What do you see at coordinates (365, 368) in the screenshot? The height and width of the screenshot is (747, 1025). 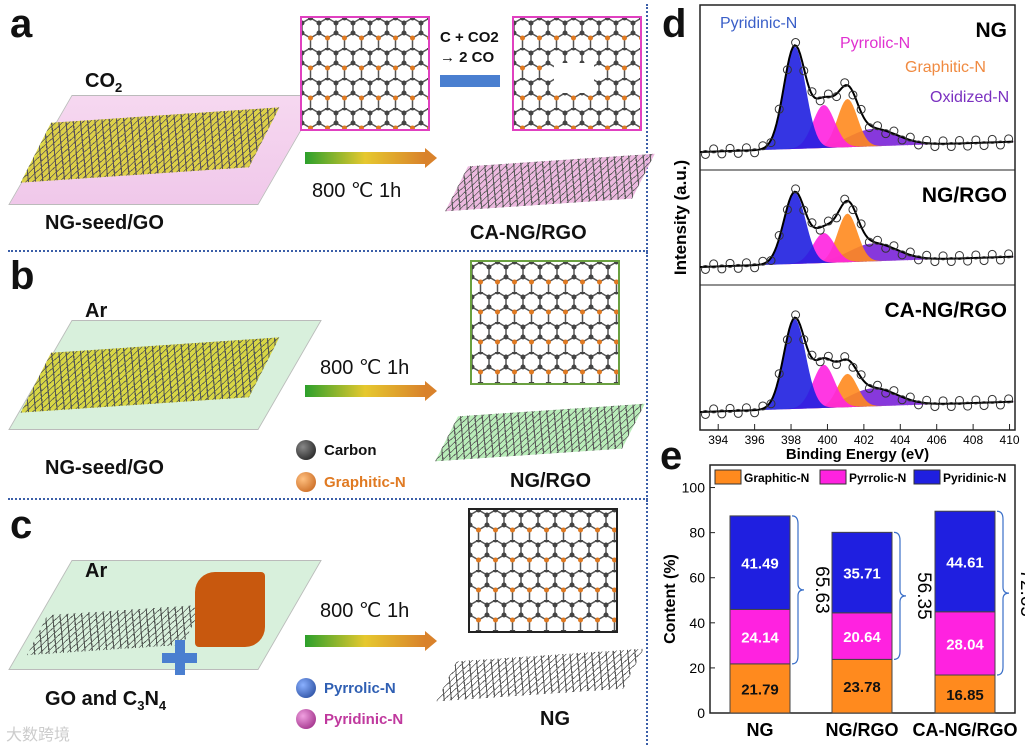 I see `condition-label: 800 ℃ 1h` at bounding box center [365, 368].